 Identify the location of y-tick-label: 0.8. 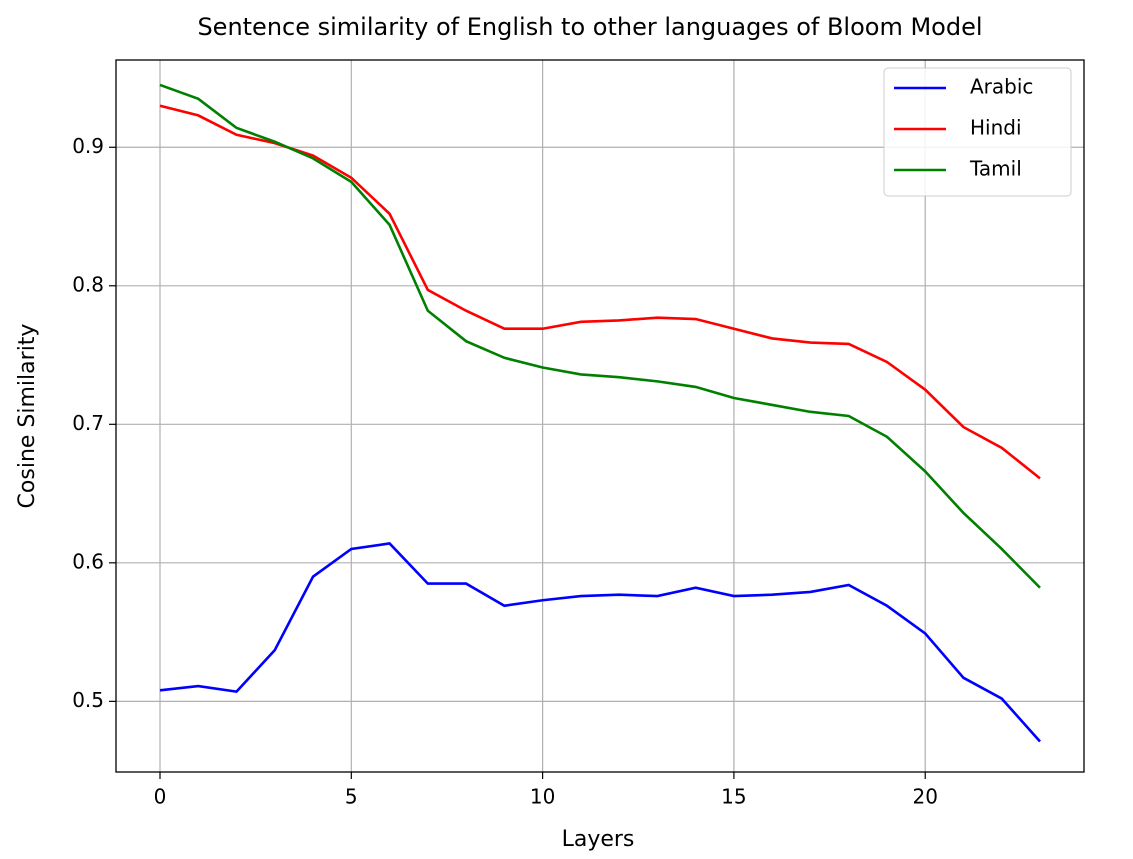
(88, 284).